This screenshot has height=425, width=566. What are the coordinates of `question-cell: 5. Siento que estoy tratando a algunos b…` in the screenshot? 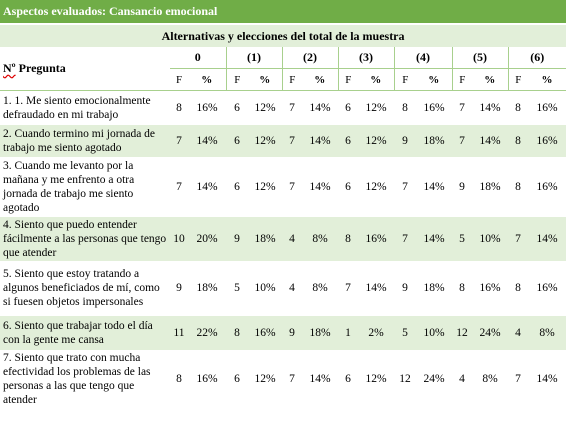 It's located at (85, 288).